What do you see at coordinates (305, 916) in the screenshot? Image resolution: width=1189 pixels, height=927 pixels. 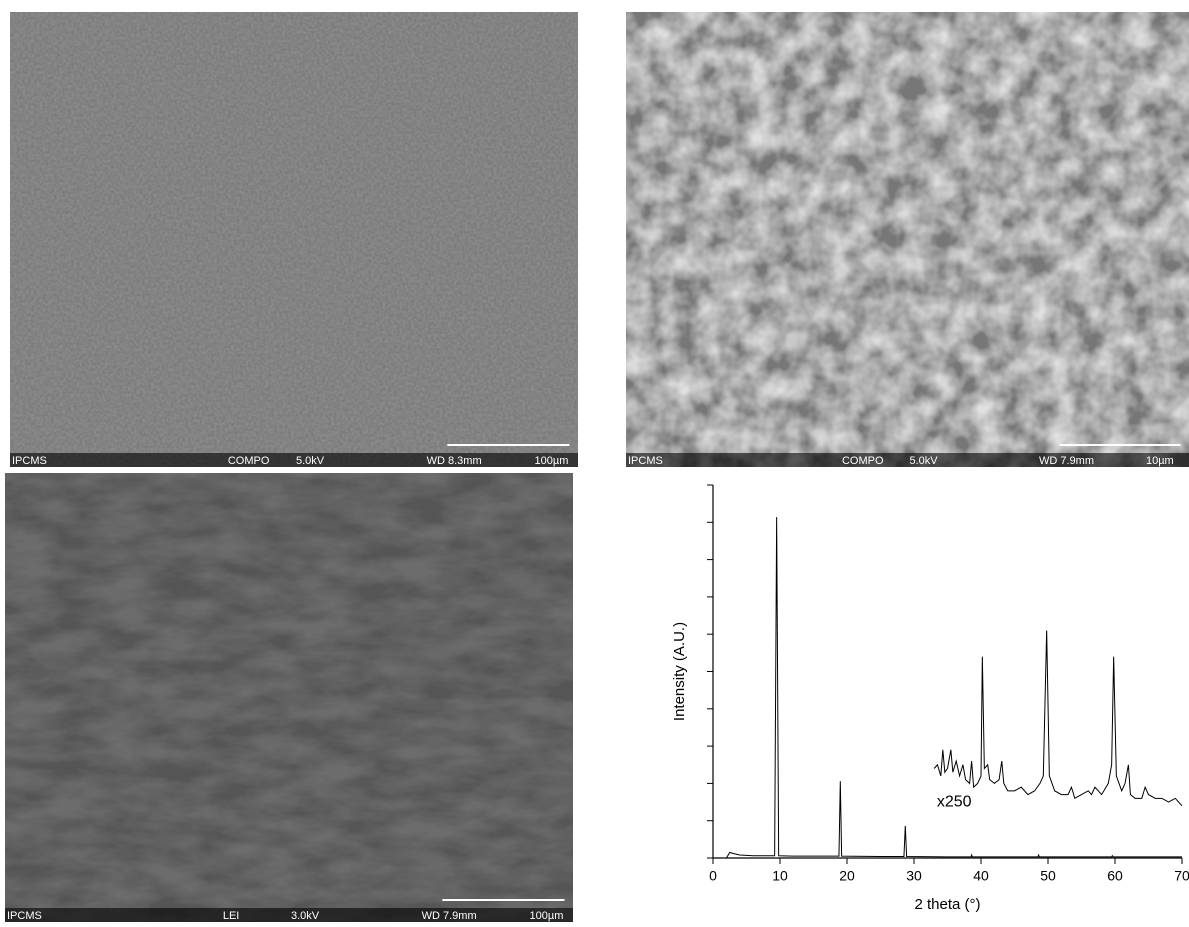 I see `info-label: 3.0kV` at bounding box center [305, 916].